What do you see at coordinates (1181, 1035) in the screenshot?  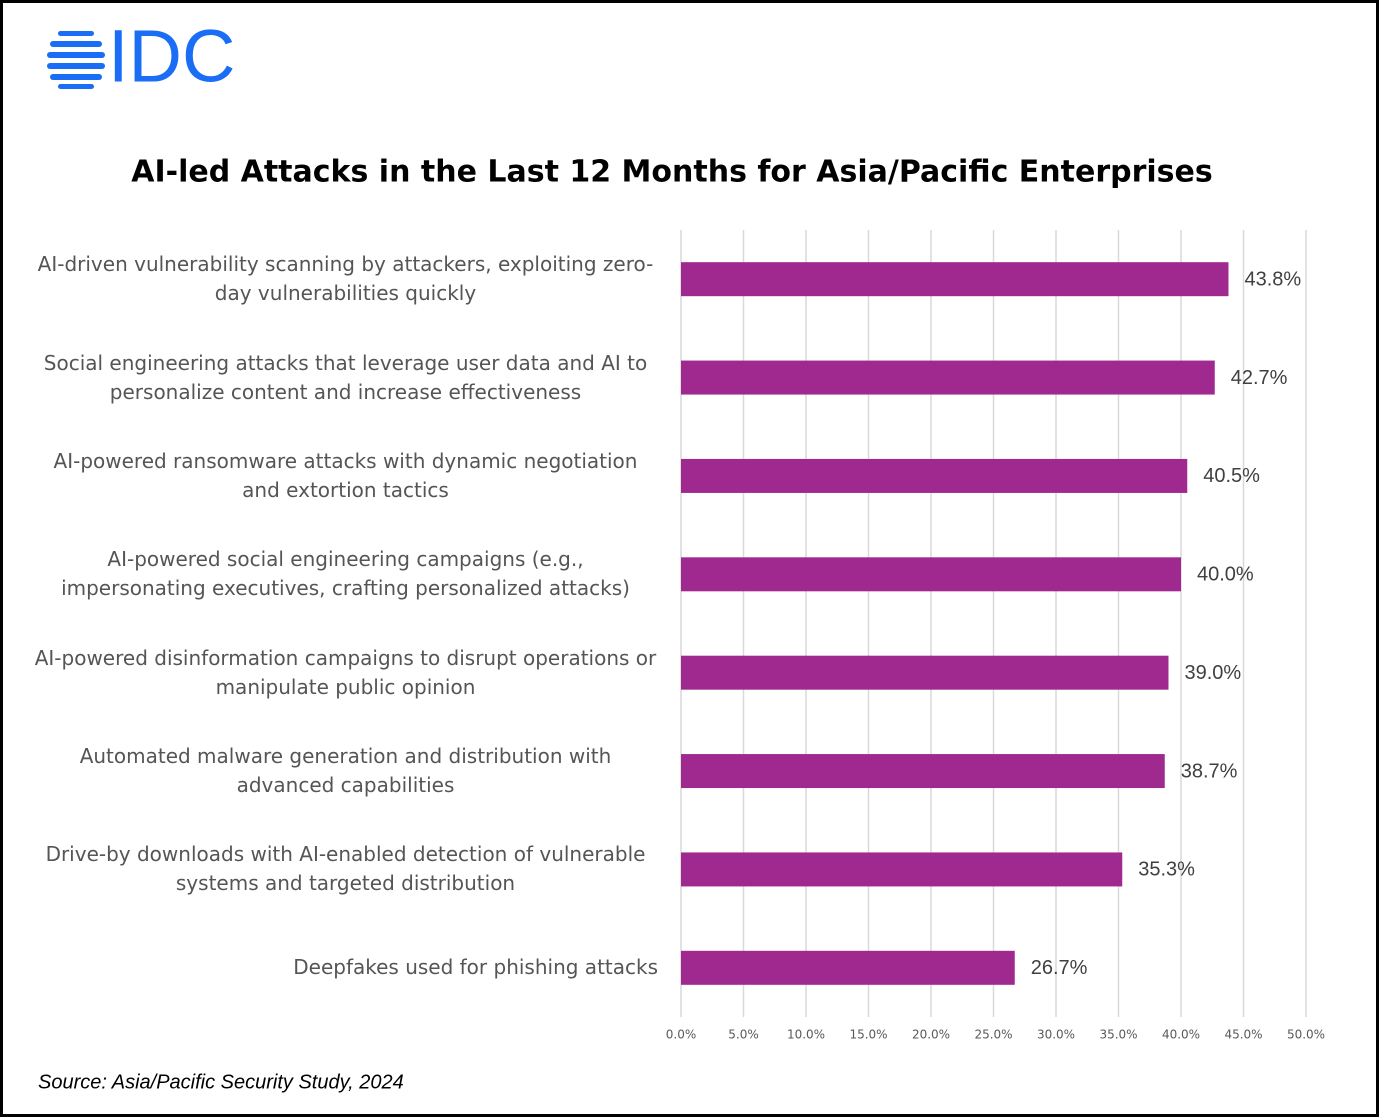 I see `x-tick-label: 40.0%` at bounding box center [1181, 1035].